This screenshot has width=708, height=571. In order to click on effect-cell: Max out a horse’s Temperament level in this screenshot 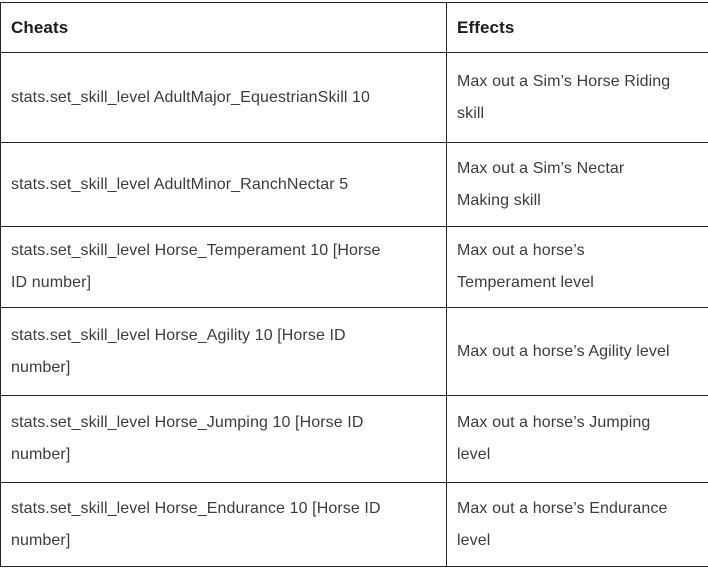, I will do `click(577, 267)`.